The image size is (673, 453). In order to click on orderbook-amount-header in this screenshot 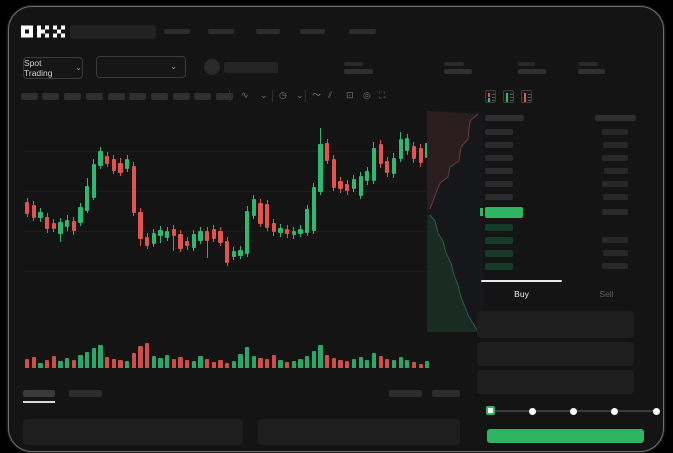, I will do `click(615, 118)`.